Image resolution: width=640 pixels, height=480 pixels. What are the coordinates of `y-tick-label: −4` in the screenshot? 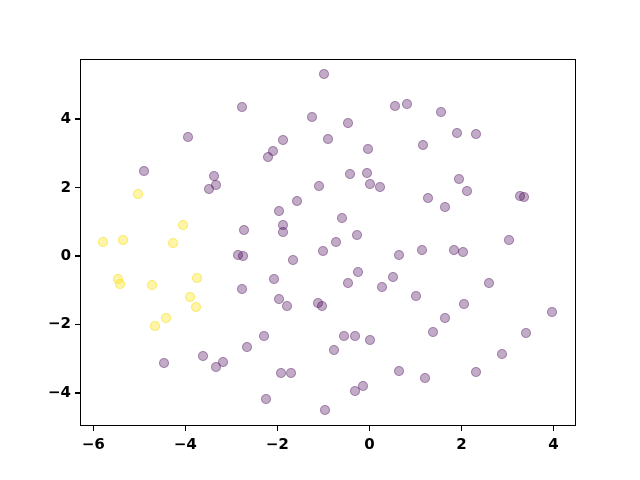 It's located at (59, 391).